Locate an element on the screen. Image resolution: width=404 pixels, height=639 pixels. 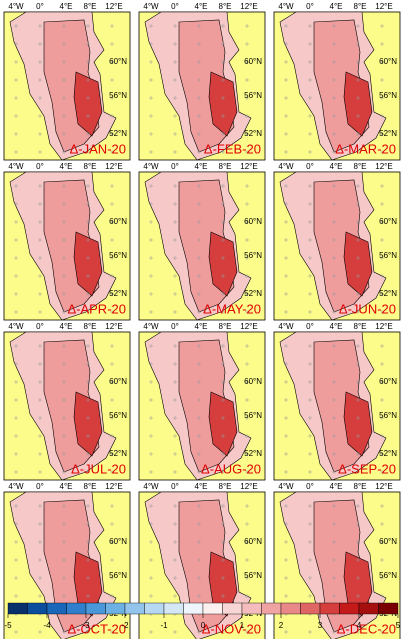
lat-label: 60°N is located at coordinates (388, 221).